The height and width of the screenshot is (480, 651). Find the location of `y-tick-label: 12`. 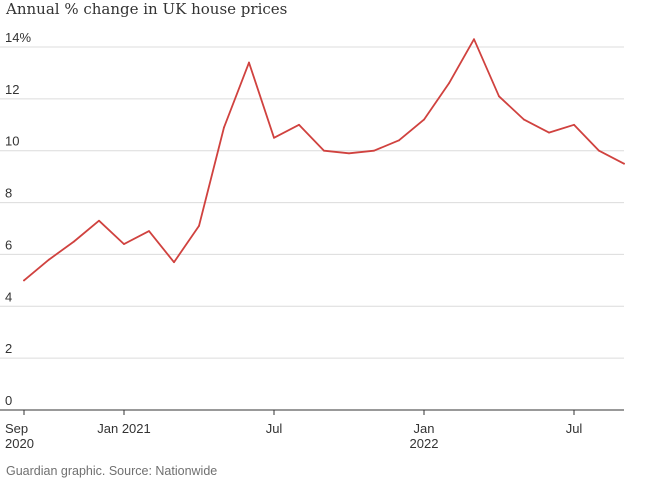

y-tick-label: 12 is located at coordinates (12, 89).